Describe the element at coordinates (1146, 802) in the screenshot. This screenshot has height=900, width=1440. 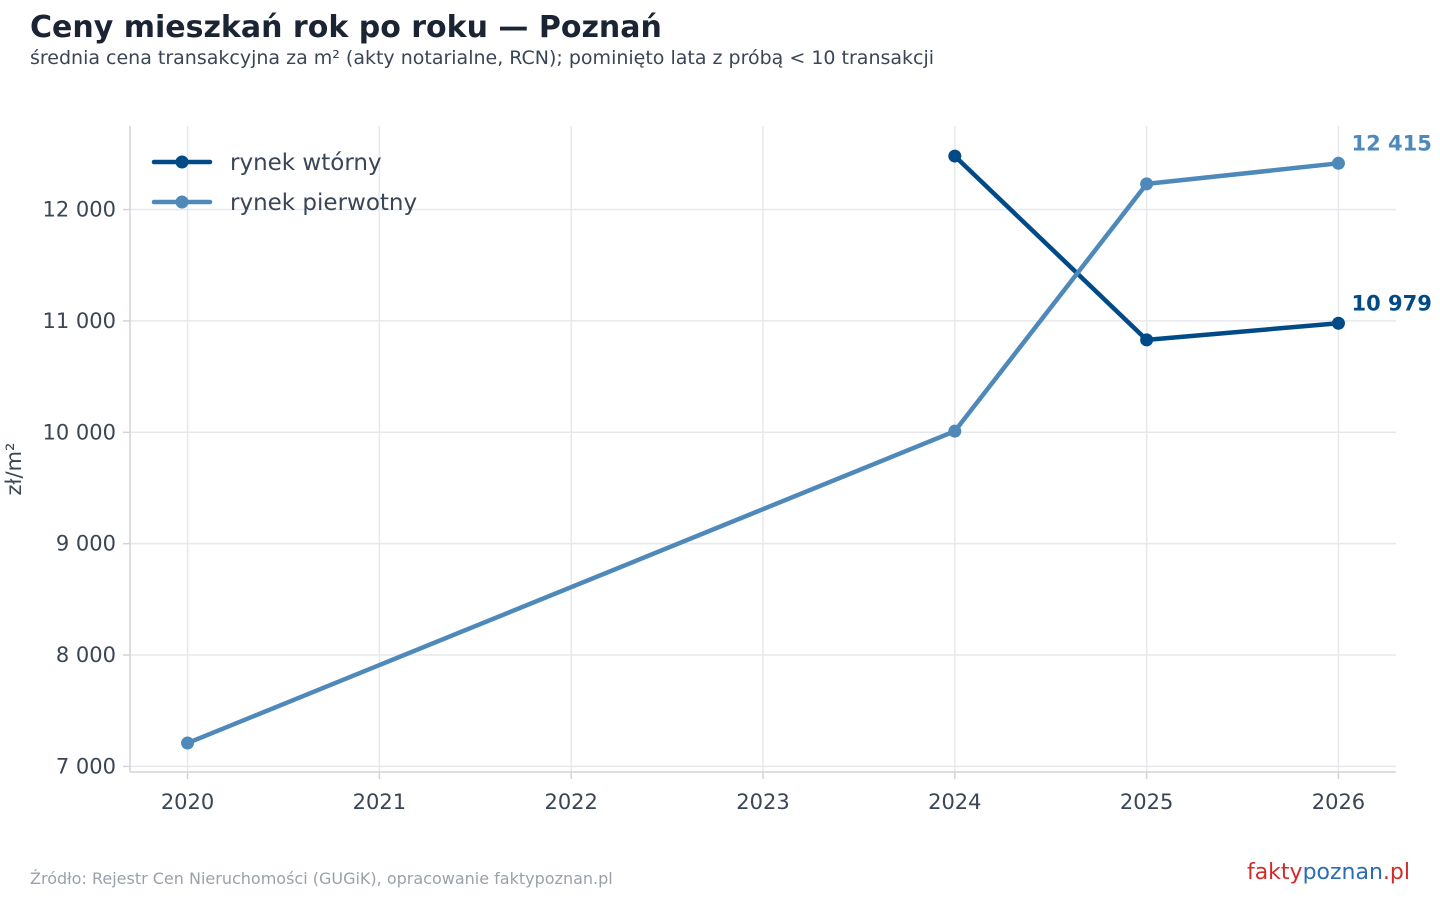
I see `x-tick-label: 2025` at that location.